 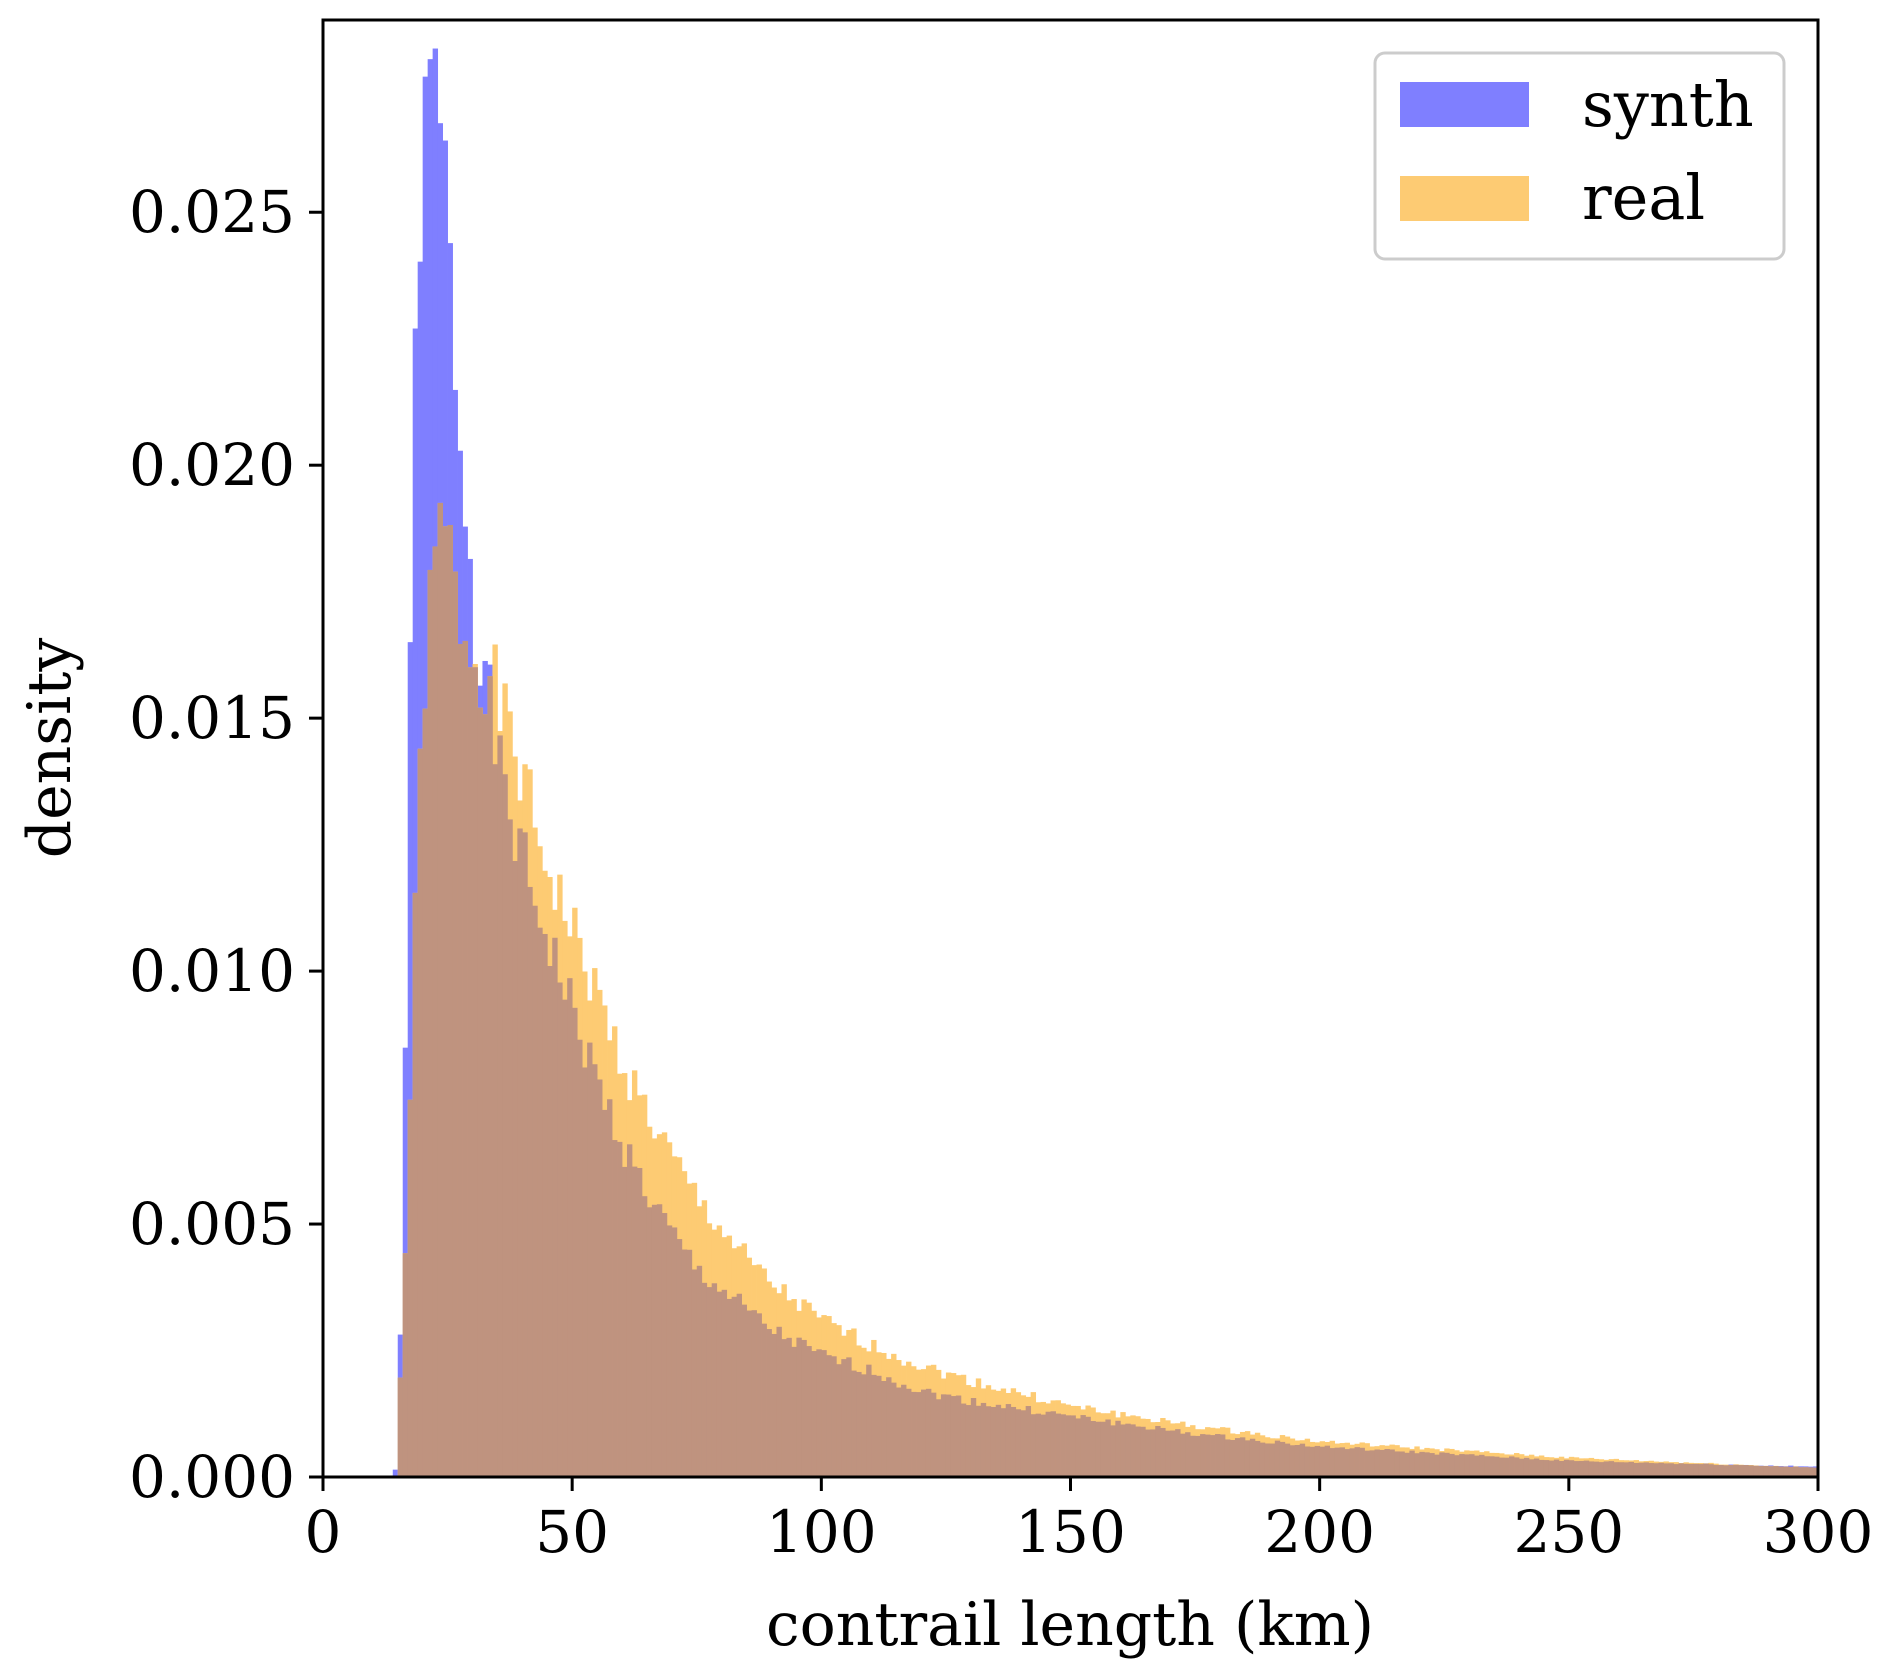 I want to click on y-tick-label: 0.005, so click(x=212, y=1224).